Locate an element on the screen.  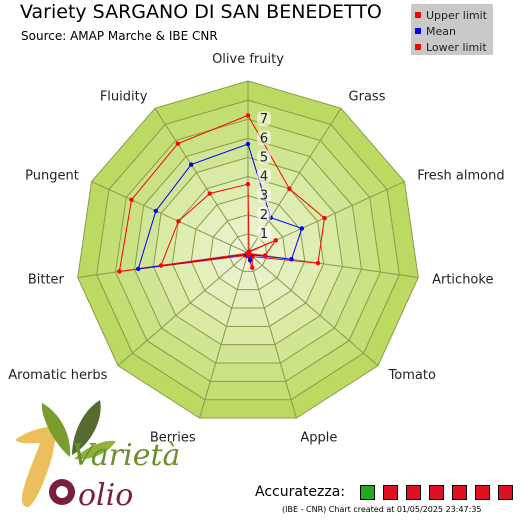
tick-label: 7 is located at coordinates (264, 119).